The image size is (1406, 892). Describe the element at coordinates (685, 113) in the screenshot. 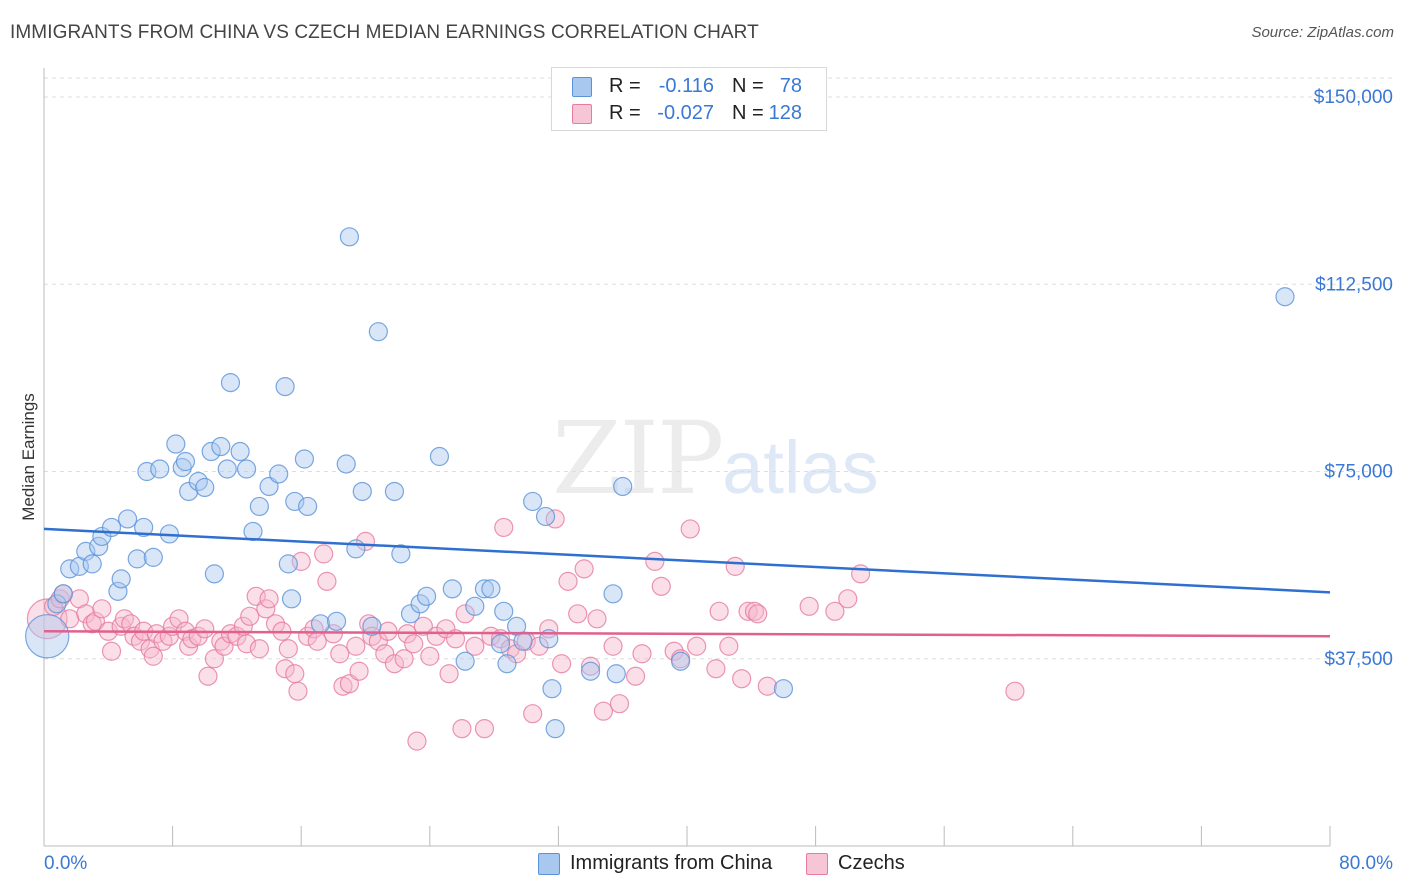

I see `r-value: -0.027` at that location.